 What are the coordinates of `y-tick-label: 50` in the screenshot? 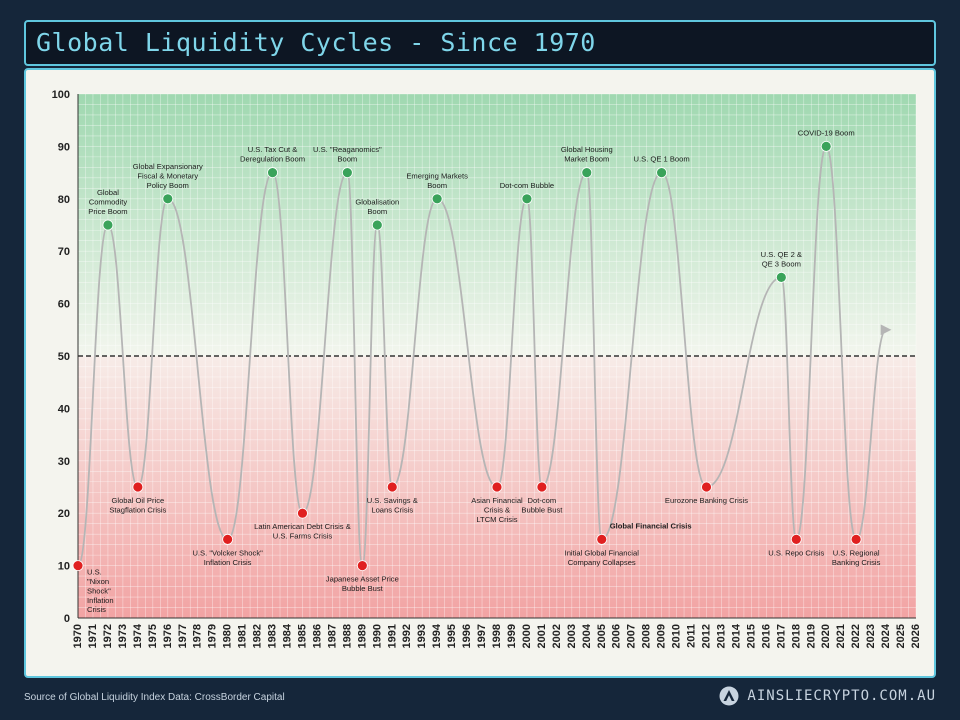 It's located at (64, 357).